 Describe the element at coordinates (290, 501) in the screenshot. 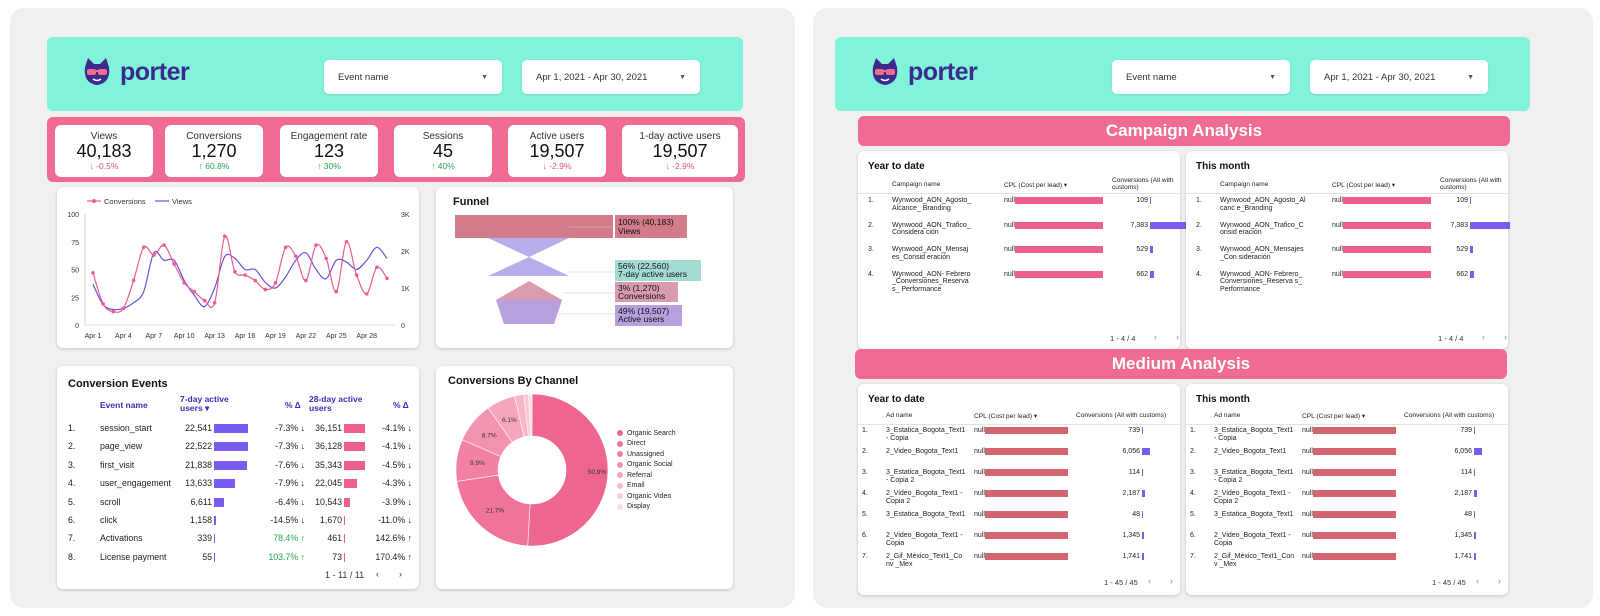

I see `pct-delta-7-cell: -6.4% ↓` at that location.